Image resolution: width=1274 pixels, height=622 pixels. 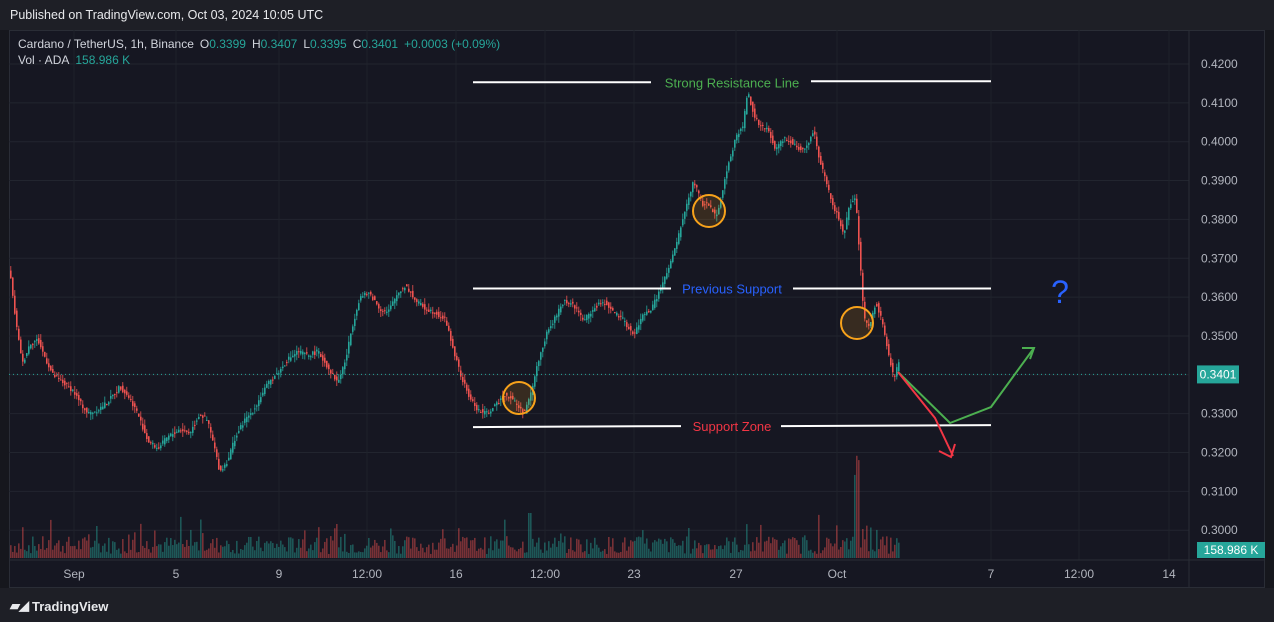 I want to click on bullish-arrowhead, so click(x=1029, y=353).